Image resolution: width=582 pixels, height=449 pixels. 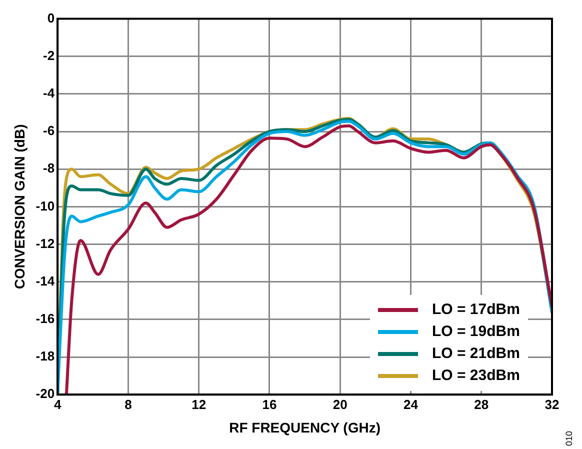 I want to click on x-tick-label: 8, so click(x=128, y=404).